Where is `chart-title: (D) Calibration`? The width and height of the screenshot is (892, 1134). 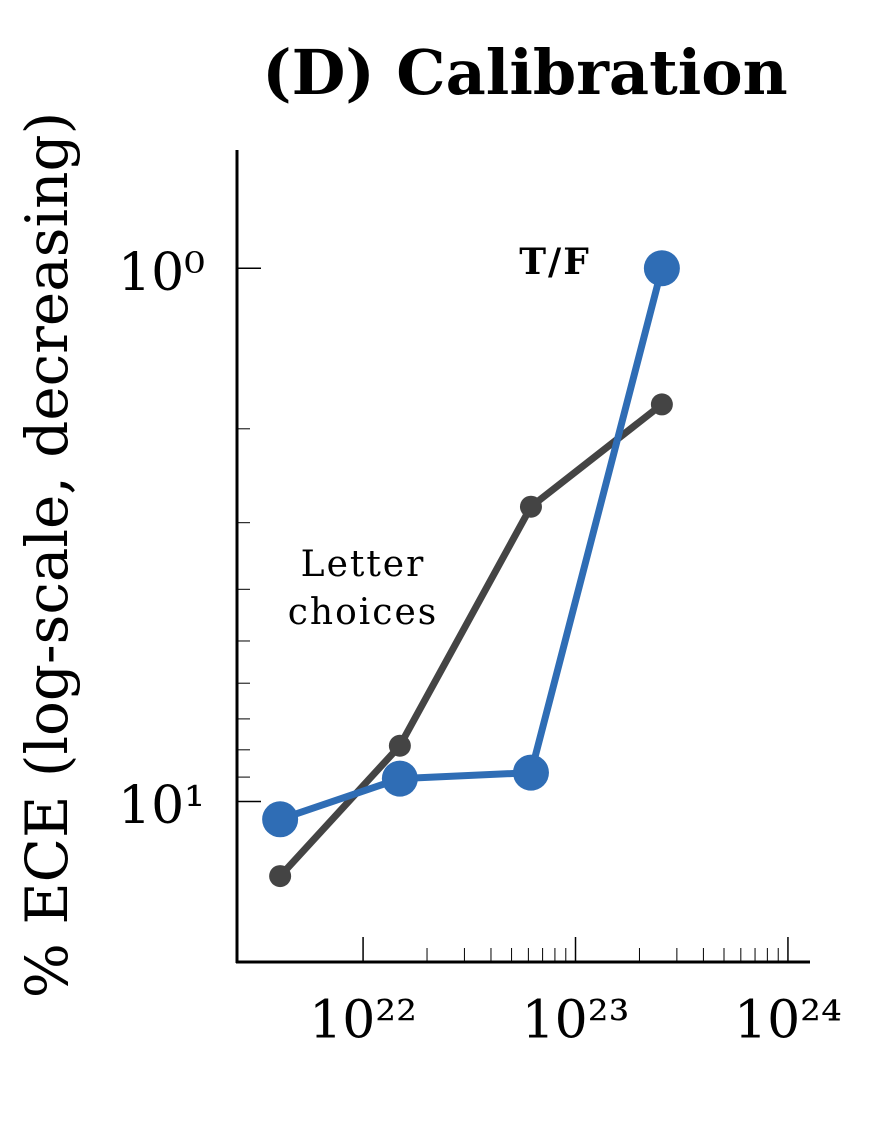
chart-title: (D) Calibration is located at coordinates (524, 72).